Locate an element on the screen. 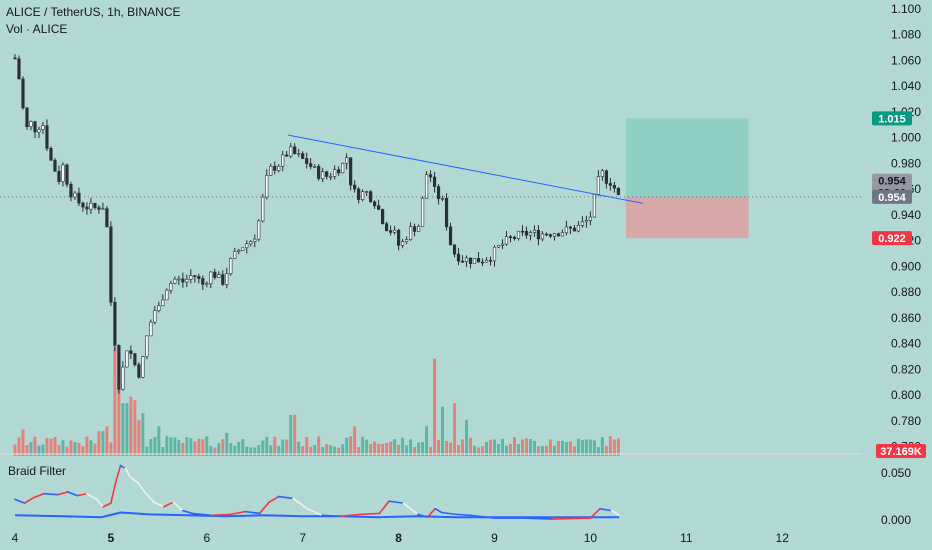 The width and height of the screenshot is (932, 550). target-price-tag-text: 1.015 is located at coordinates (892, 119).